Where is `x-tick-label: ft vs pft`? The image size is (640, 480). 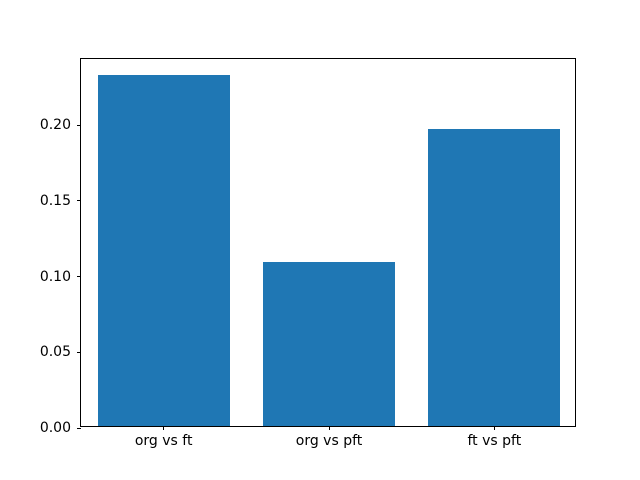
x-tick-label: ft vs pft is located at coordinates (494, 441).